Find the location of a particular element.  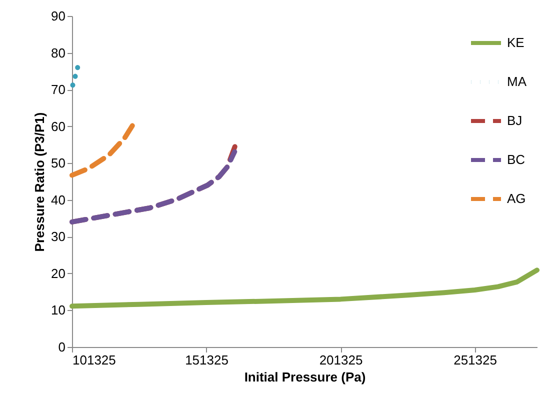

y-tick-label: 90 is located at coordinates (58, 16).